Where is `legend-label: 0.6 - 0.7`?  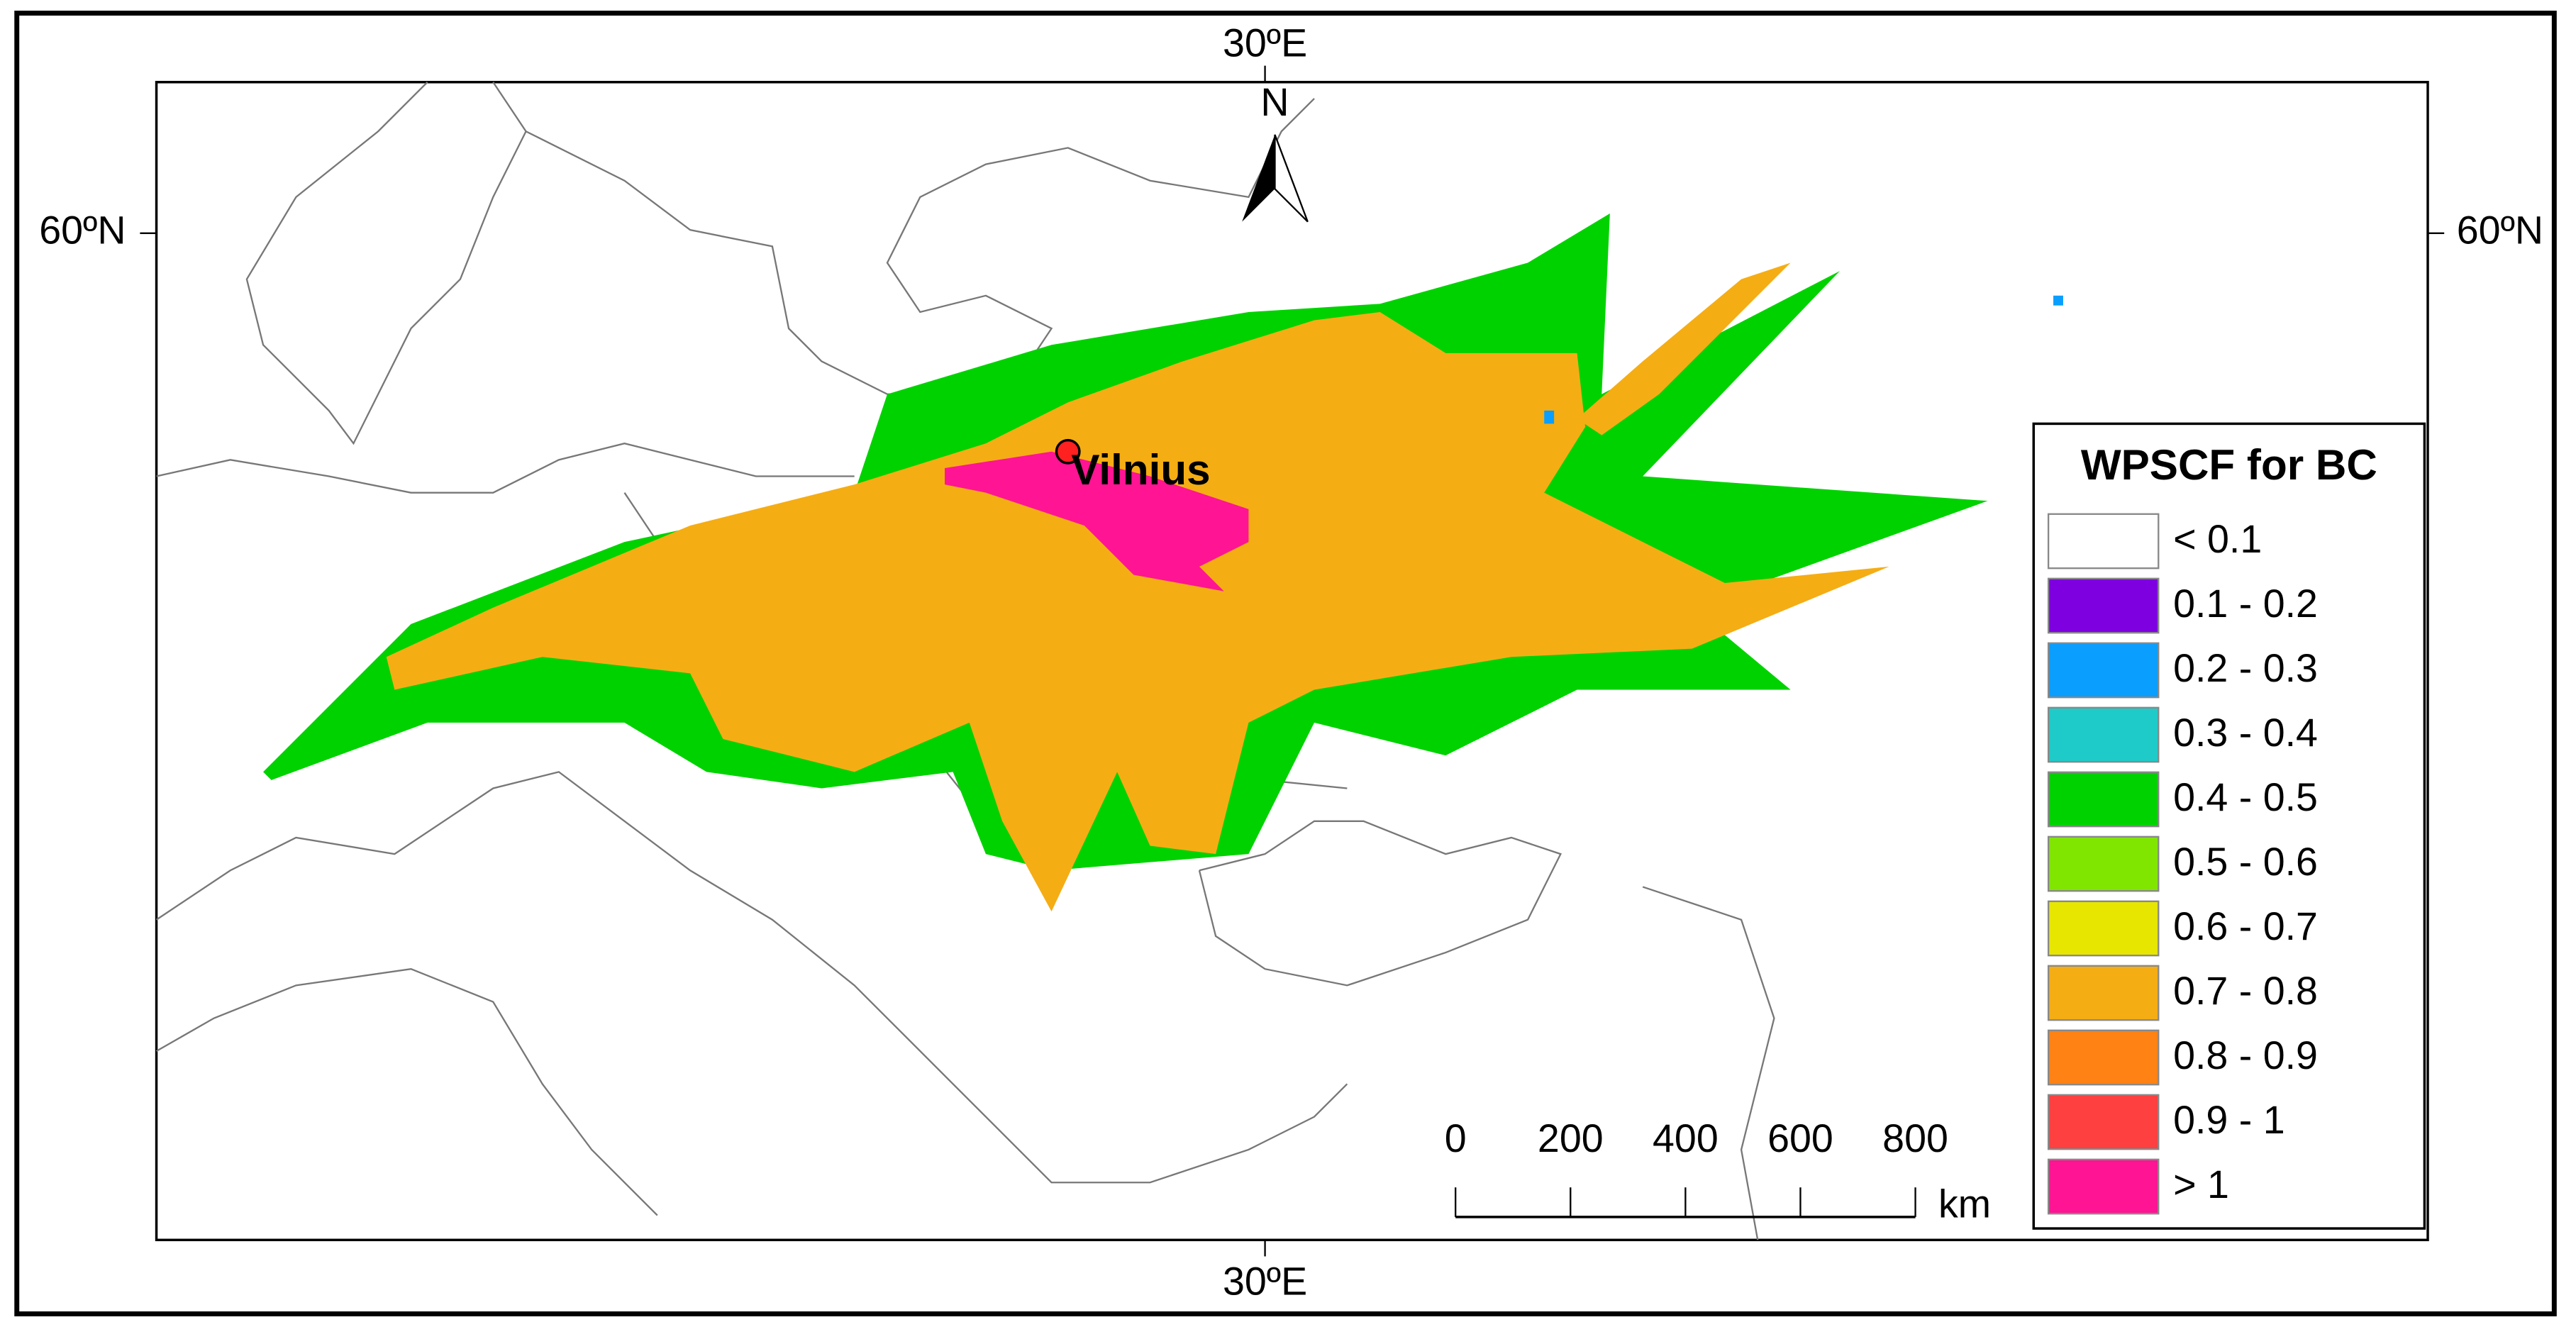 legend-label: 0.6 - 0.7 is located at coordinates (2245, 926).